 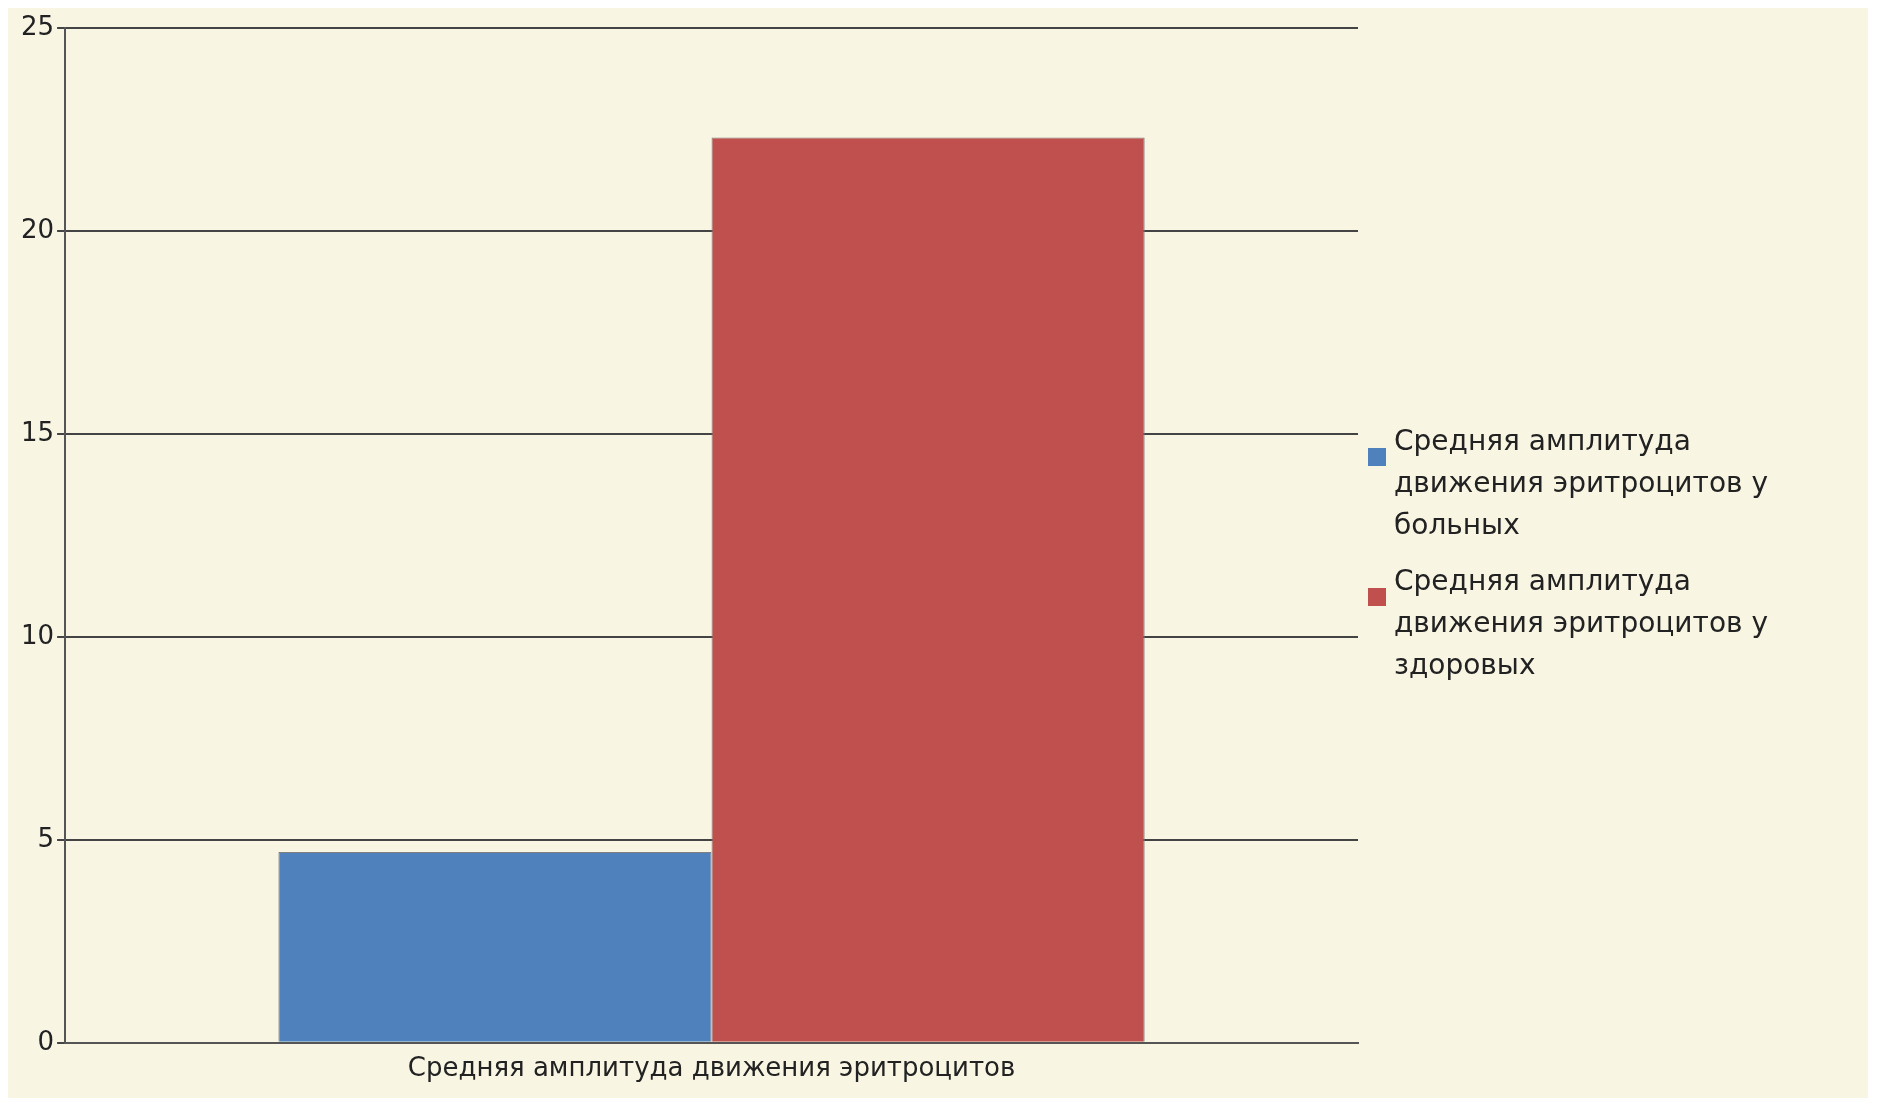 What do you see at coordinates (37, 25) in the screenshot?
I see `y-tick-label: 25` at bounding box center [37, 25].